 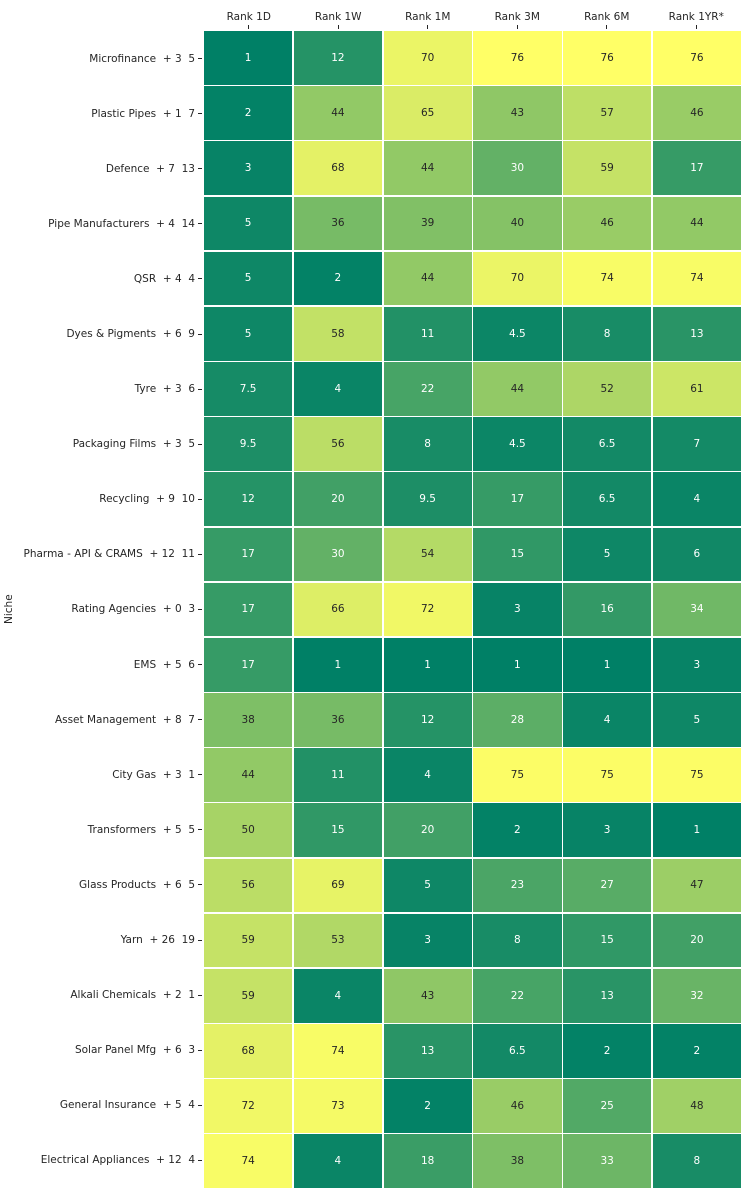 I want to click on heatmap-cell: 43, so click(x=427, y=995).